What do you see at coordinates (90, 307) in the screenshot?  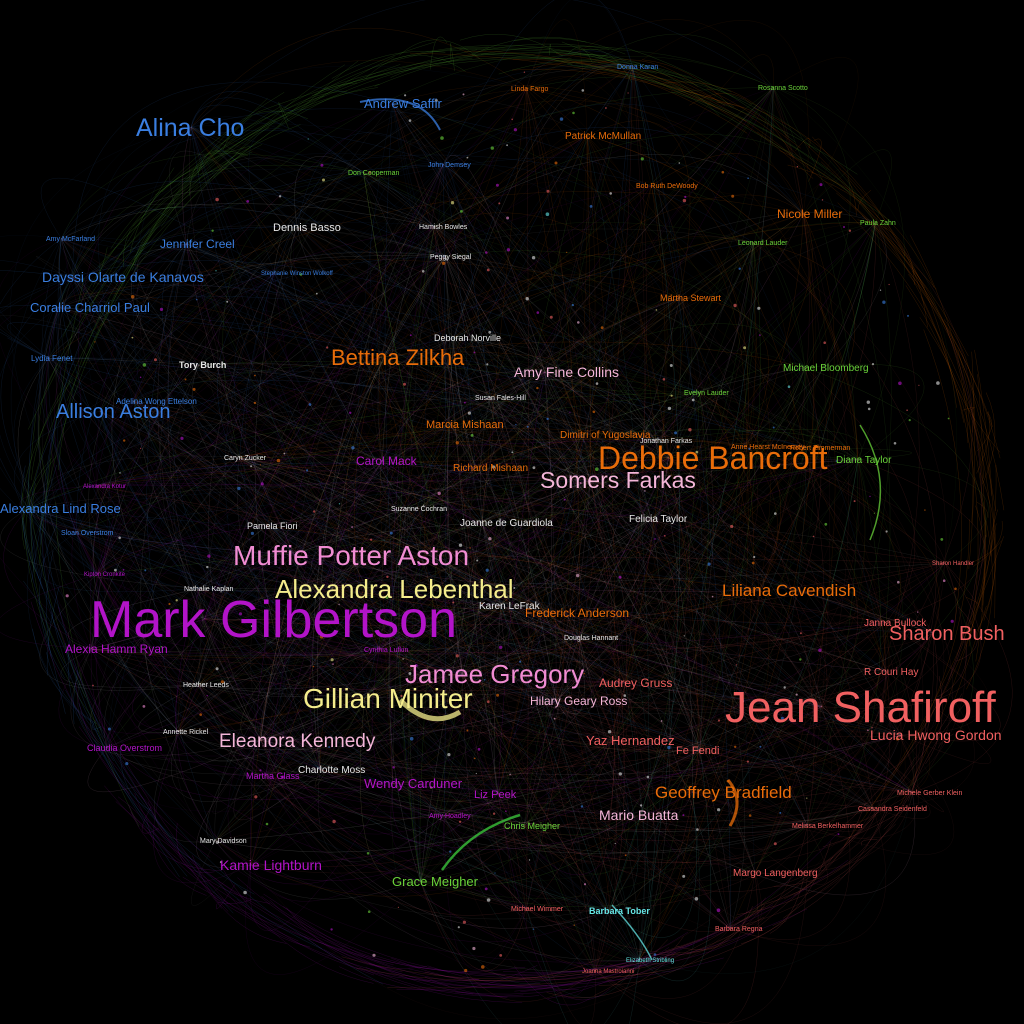 I see `node-label-coralie-charriol-paul: Coralie Charriol Paul` at bounding box center [90, 307].